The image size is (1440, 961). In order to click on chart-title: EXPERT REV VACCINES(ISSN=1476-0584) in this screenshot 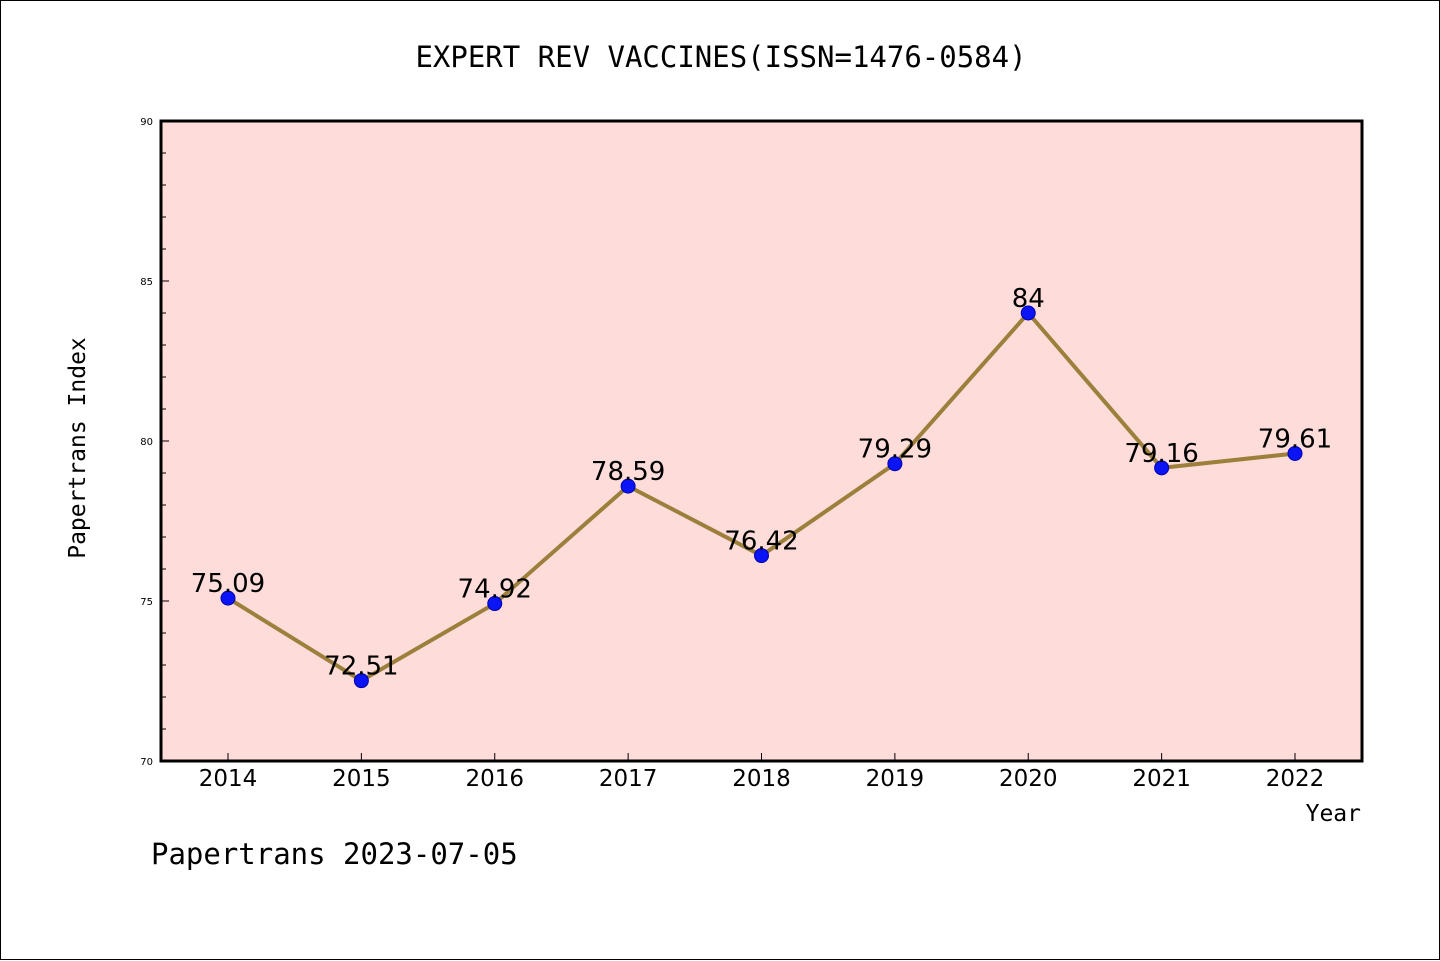, I will do `click(720, 57)`.